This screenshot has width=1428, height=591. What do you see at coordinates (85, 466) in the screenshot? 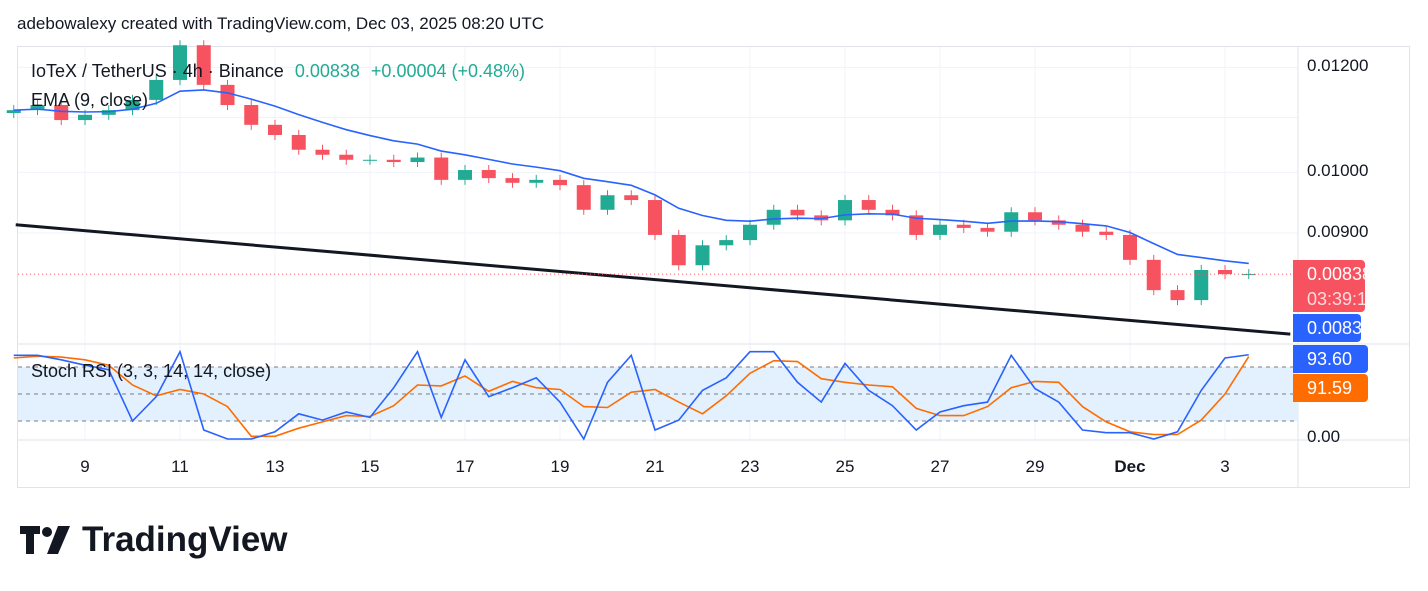
I see `time-axis-label: 9` at bounding box center [85, 466].